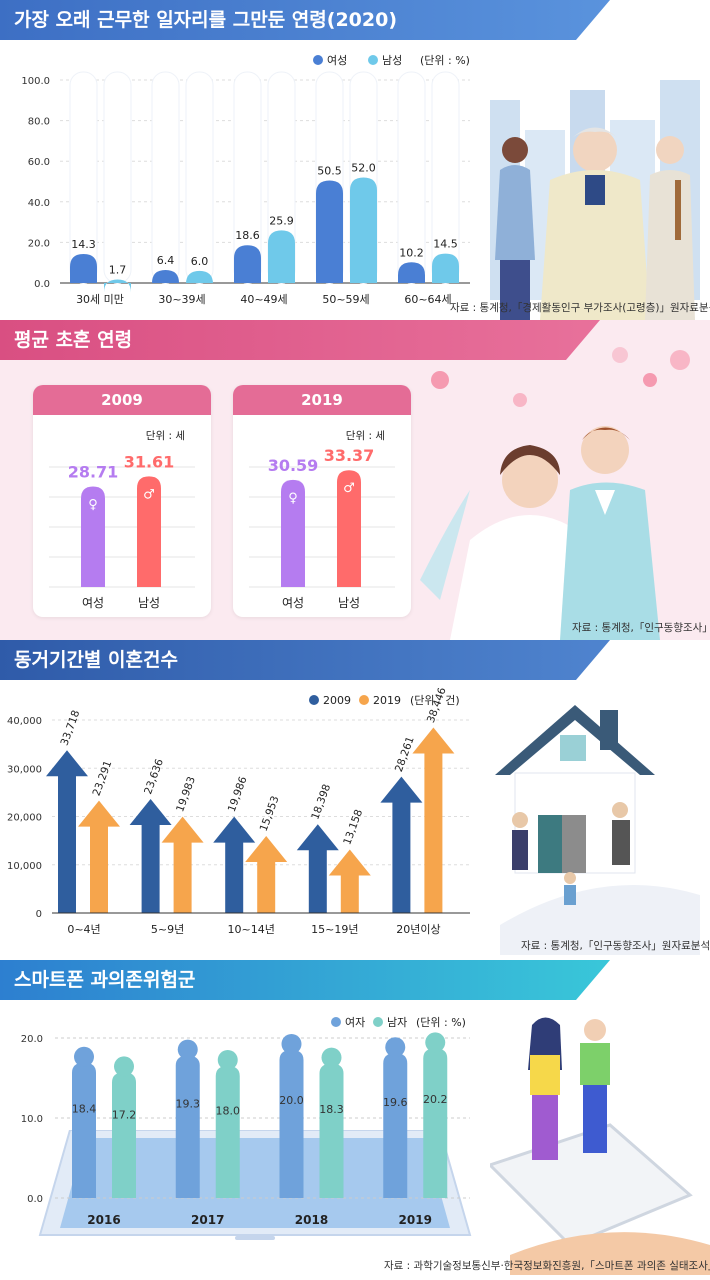  What do you see at coordinates (251, 929) in the screenshot?
I see `x-tick-label: 10~14년` at bounding box center [251, 929].